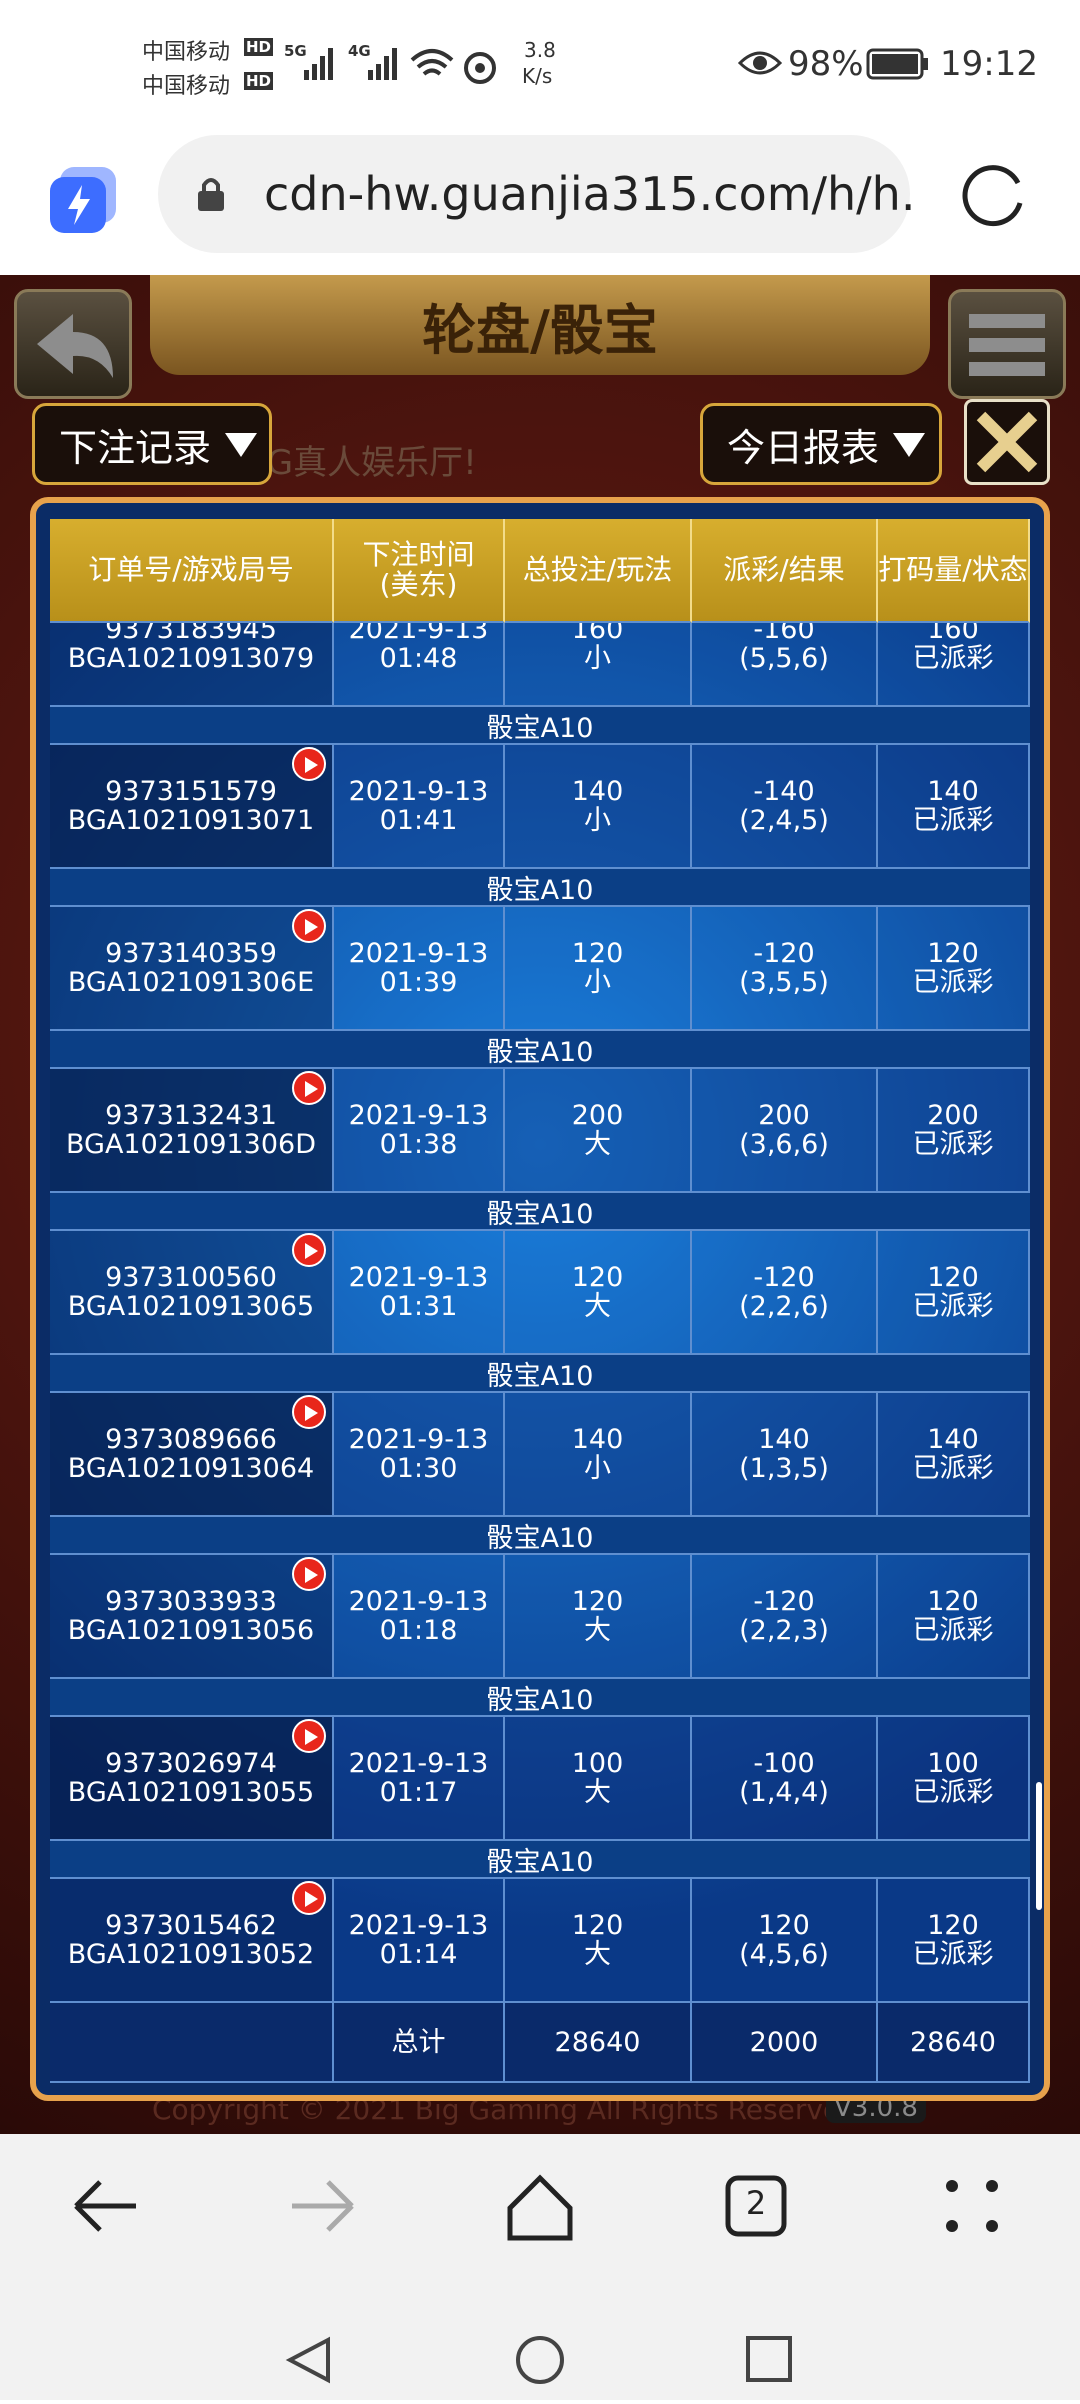  I want to click on table-cell: -120 (2,2,6), so click(785, 1293).